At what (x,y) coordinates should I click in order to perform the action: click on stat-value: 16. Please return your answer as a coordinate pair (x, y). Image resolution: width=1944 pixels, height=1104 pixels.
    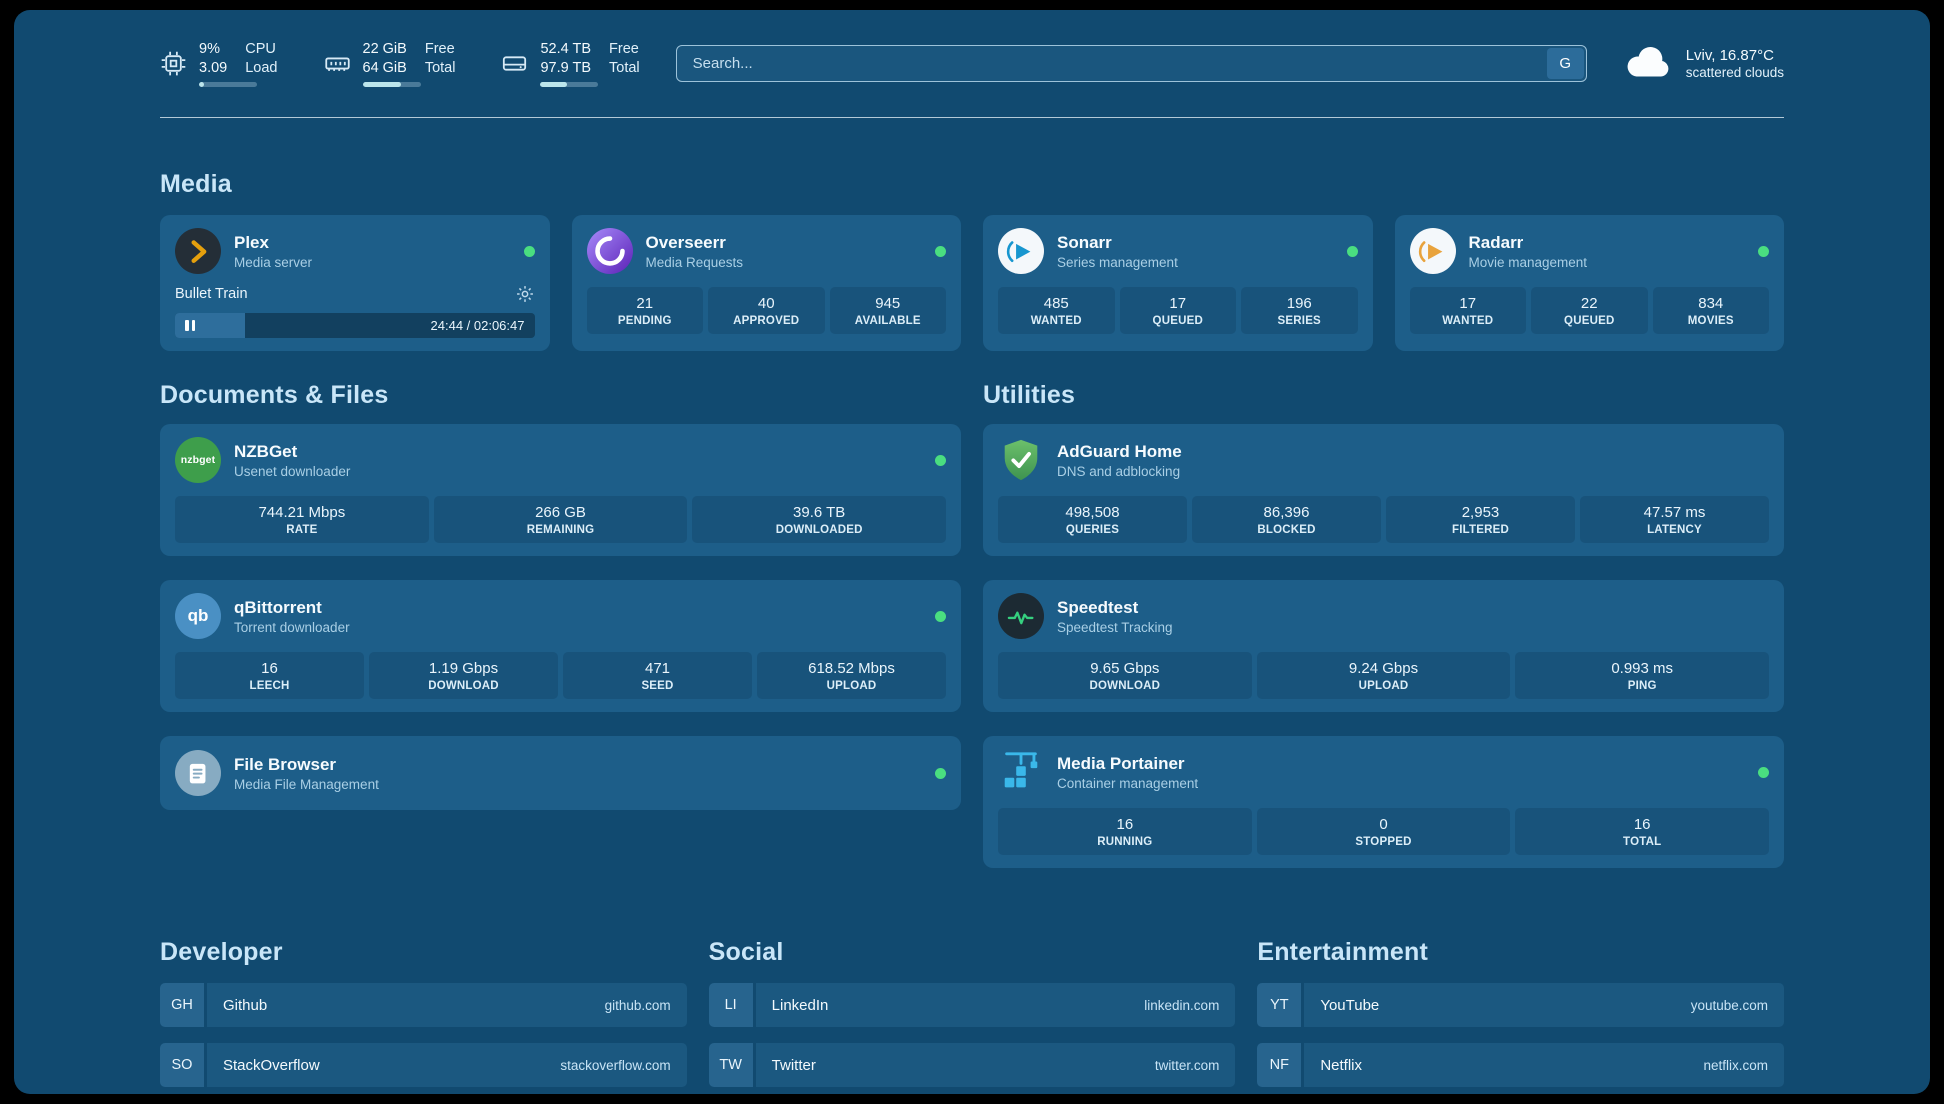
    Looking at the image, I should click on (269, 669).